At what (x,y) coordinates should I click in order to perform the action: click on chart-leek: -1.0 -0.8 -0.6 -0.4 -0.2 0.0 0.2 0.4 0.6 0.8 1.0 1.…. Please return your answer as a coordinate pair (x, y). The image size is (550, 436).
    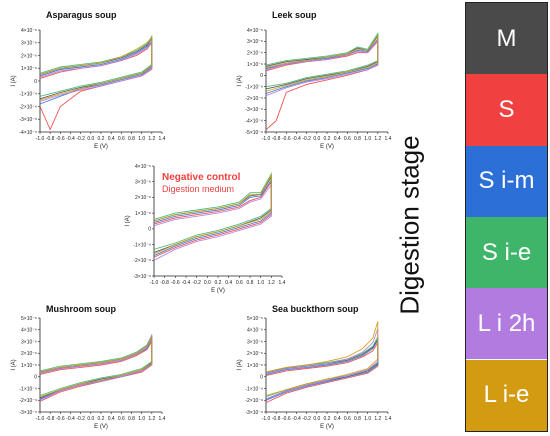
    Looking at the image, I should click on (314, 80).